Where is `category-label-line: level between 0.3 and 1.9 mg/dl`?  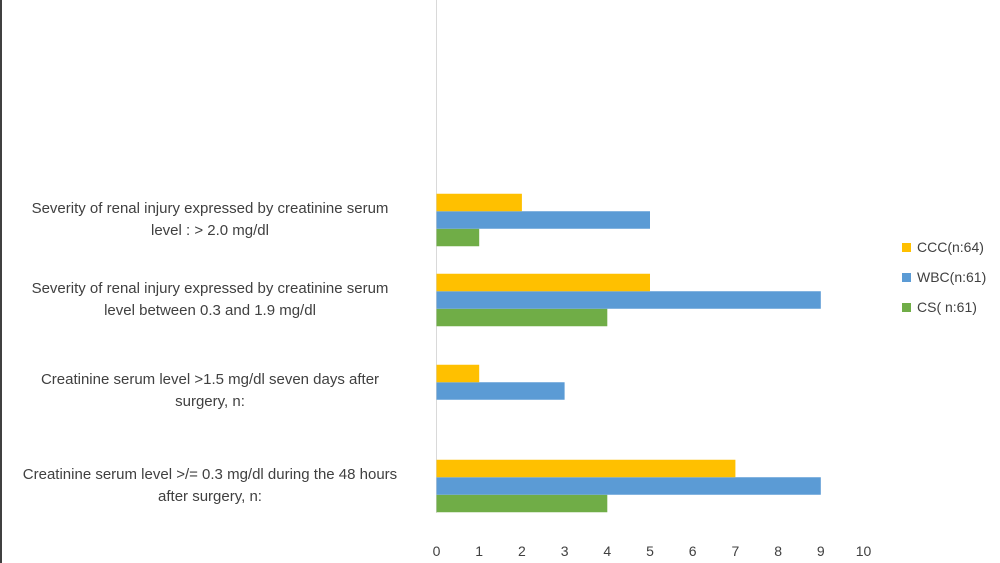
category-label-line: level between 0.3 and 1.9 mg/dl is located at coordinates (210, 310).